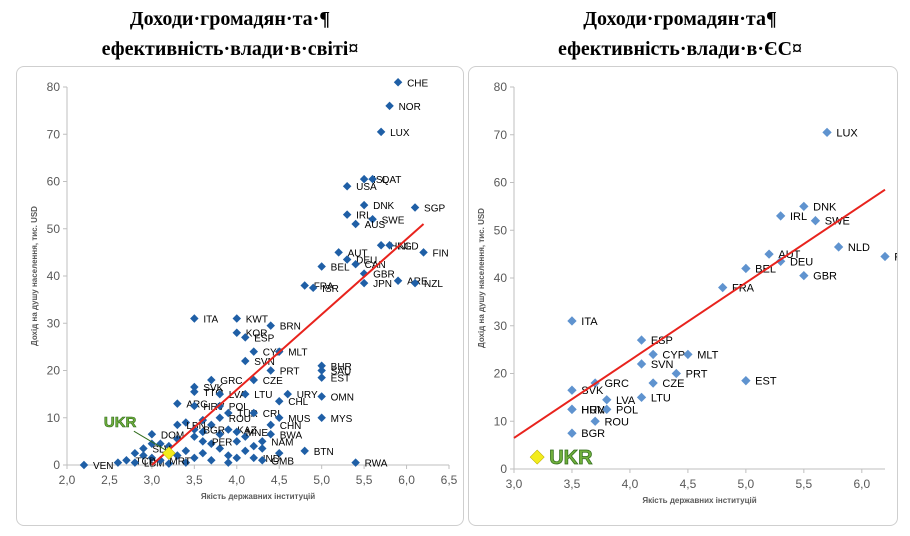 The width and height of the screenshot is (910, 536). Describe the element at coordinates (572, 409) in the screenshot. I see `eu-point-hrv` at that location.